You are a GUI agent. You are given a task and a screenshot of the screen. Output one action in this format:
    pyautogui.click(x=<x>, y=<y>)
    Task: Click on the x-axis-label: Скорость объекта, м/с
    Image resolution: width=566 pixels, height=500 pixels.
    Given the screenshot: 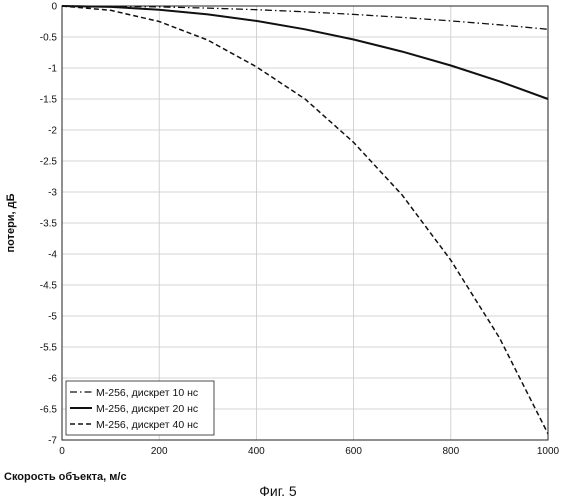 What is the action you would take?
    pyautogui.click(x=65, y=477)
    